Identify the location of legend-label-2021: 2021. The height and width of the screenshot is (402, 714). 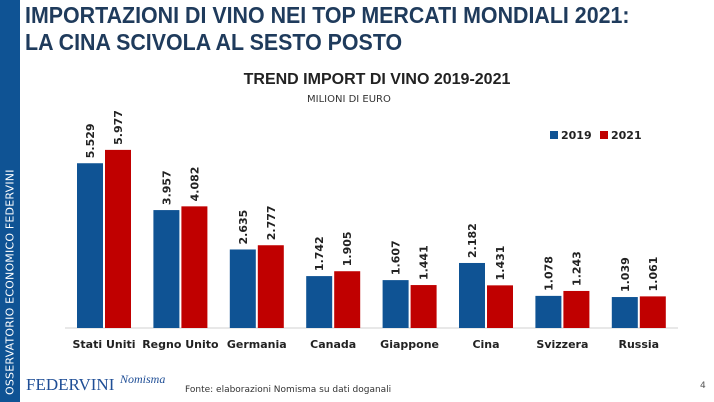
(626, 135).